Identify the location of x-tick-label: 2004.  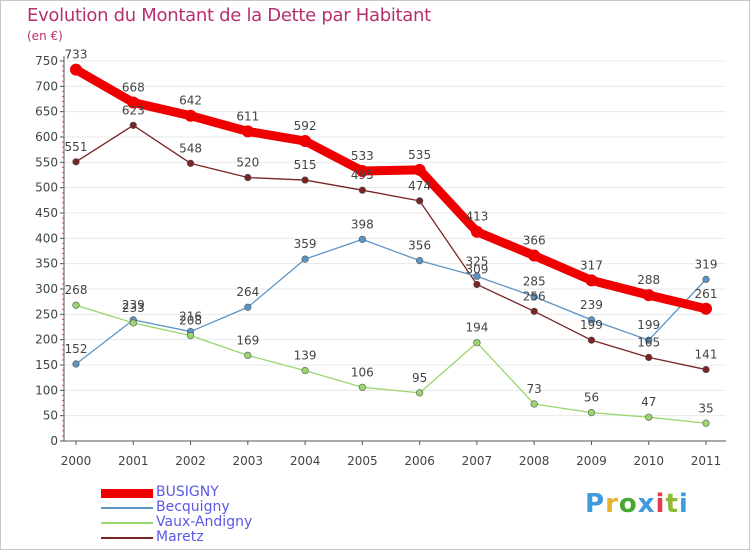
(305, 461).